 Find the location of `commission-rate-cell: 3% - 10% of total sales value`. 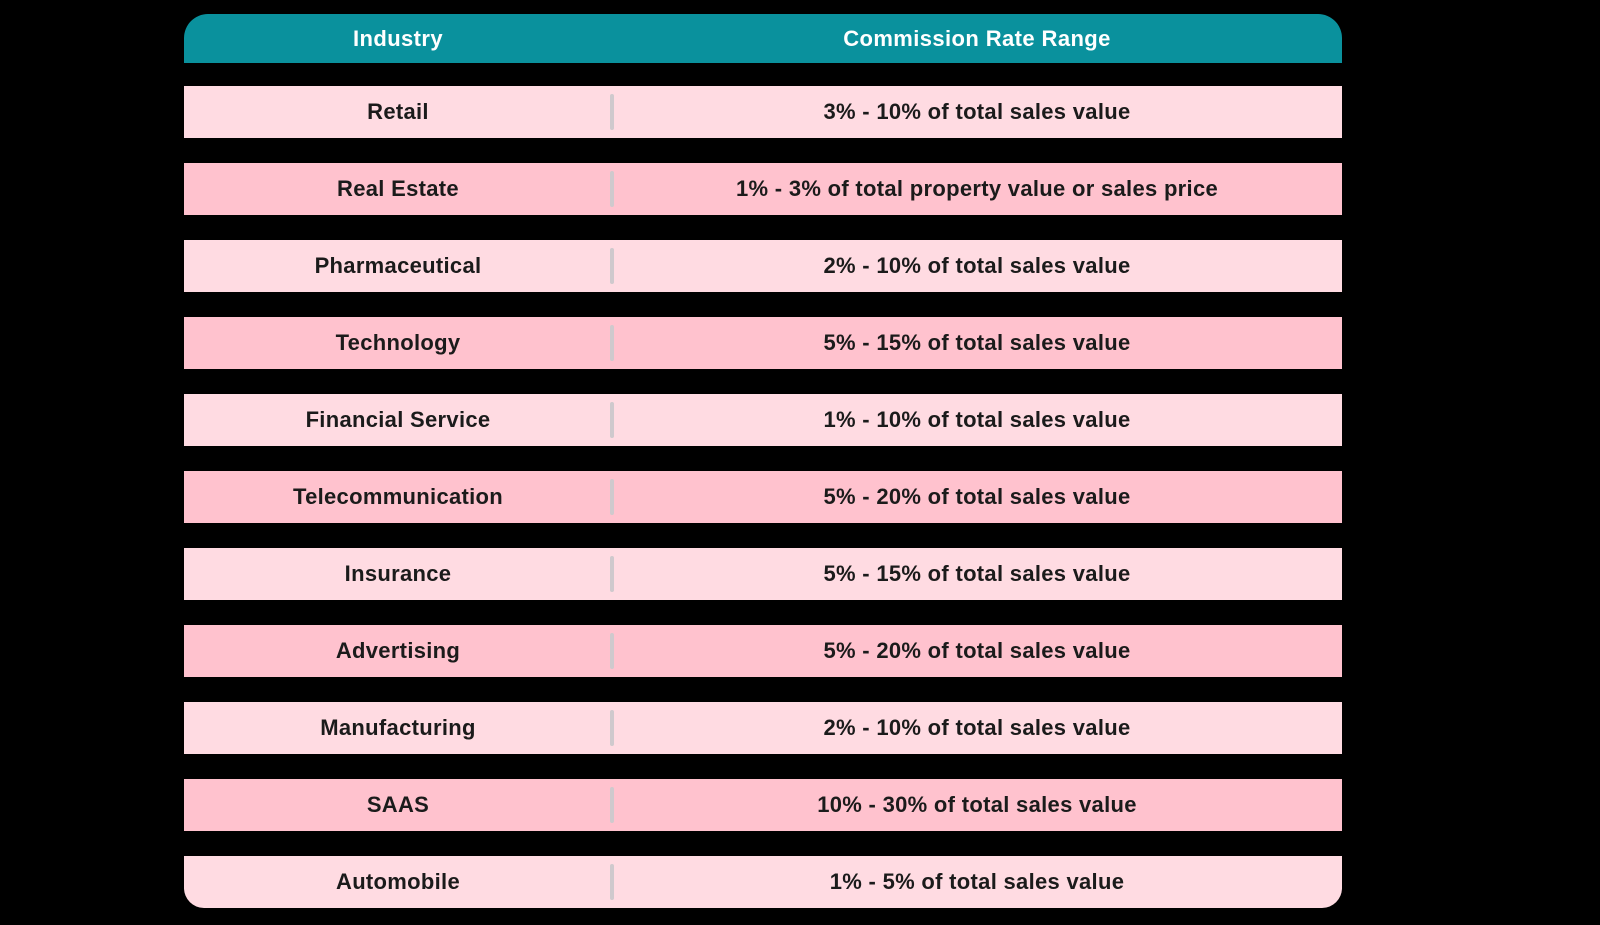

commission-rate-cell: 3% - 10% of total sales value is located at coordinates (977, 111).